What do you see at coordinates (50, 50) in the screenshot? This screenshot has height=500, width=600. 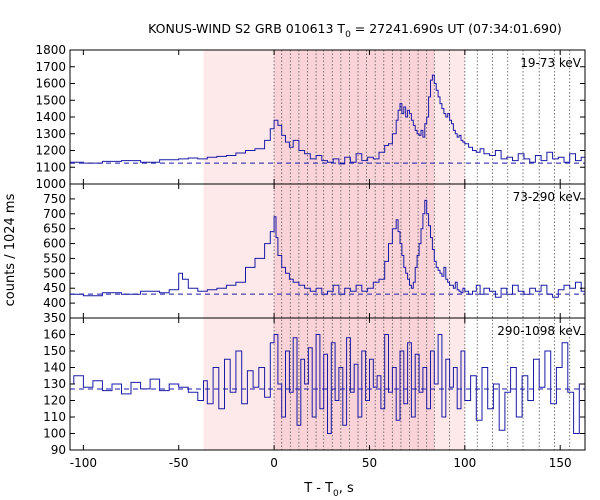 I see `y-tick-label: 1800` at bounding box center [50, 50].